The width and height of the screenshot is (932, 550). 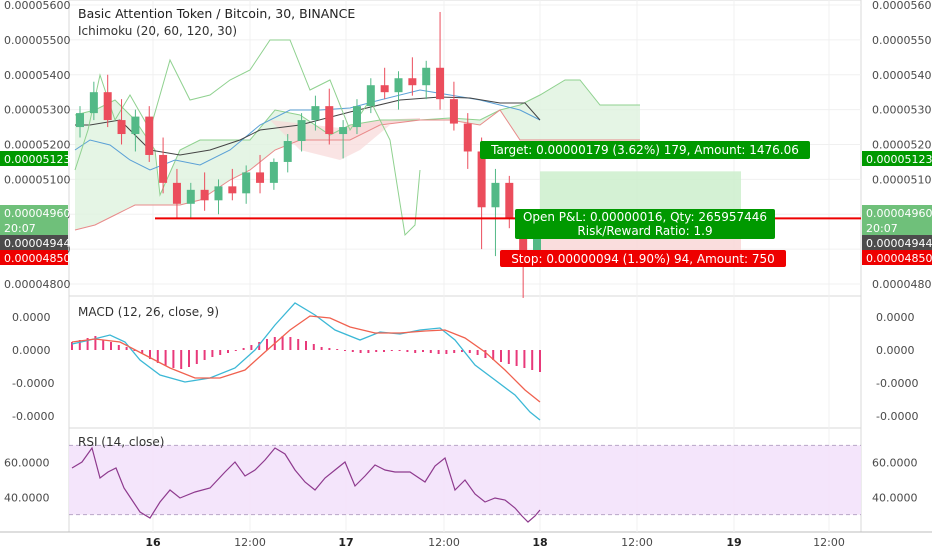 I want to click on rsi-legend: RSI (14, close), so click(x=121, y=442).